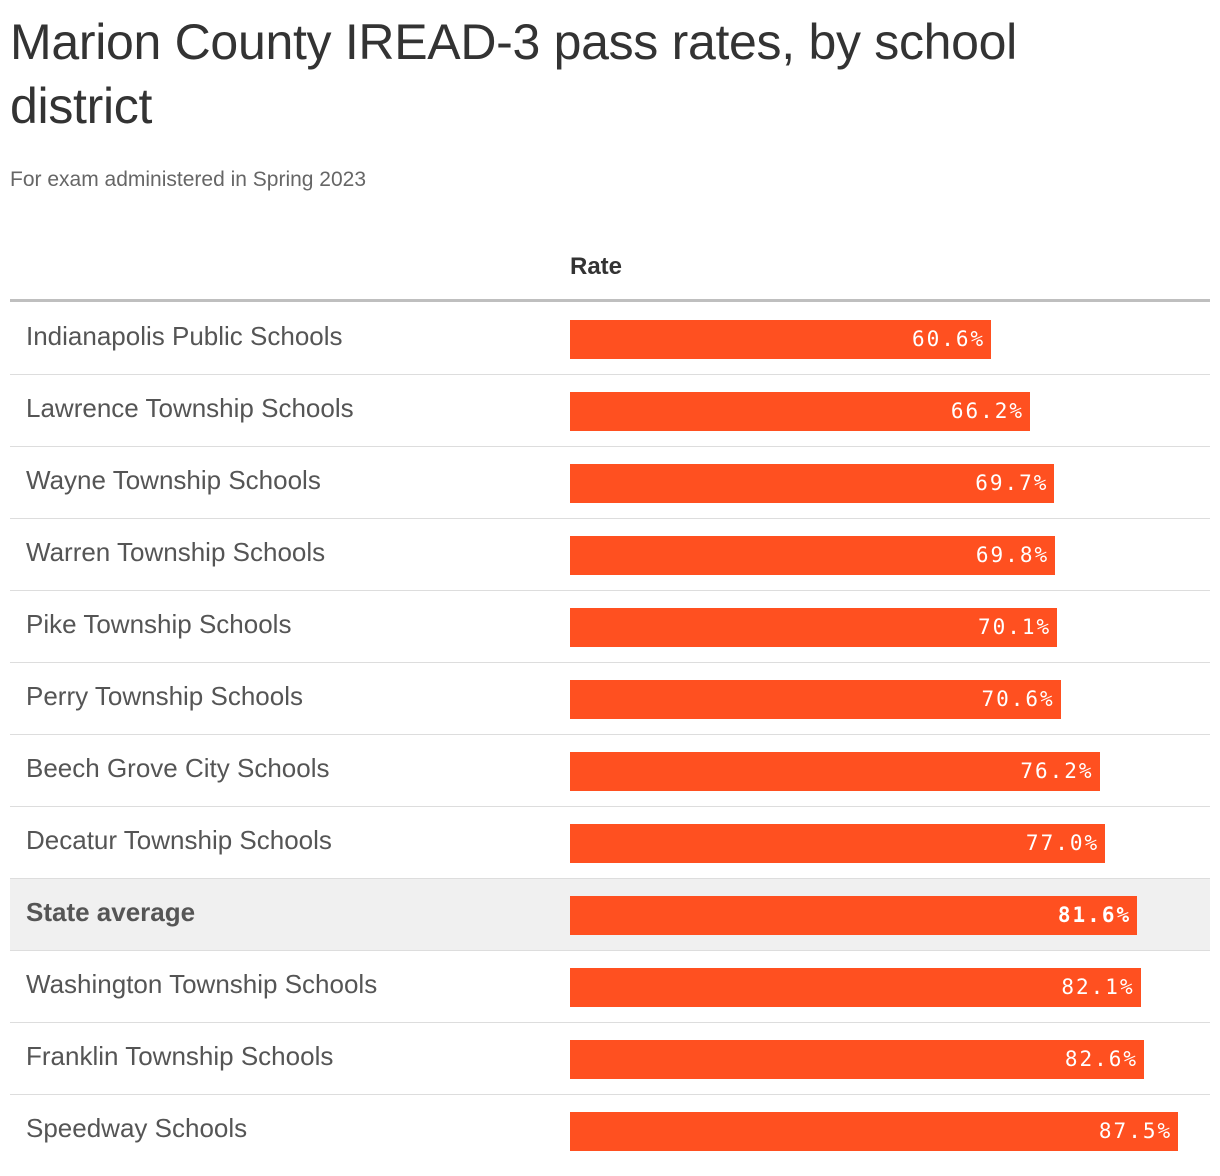  I want to click on table-row: Pike Township Schools 70.1%, so click(610, 627).